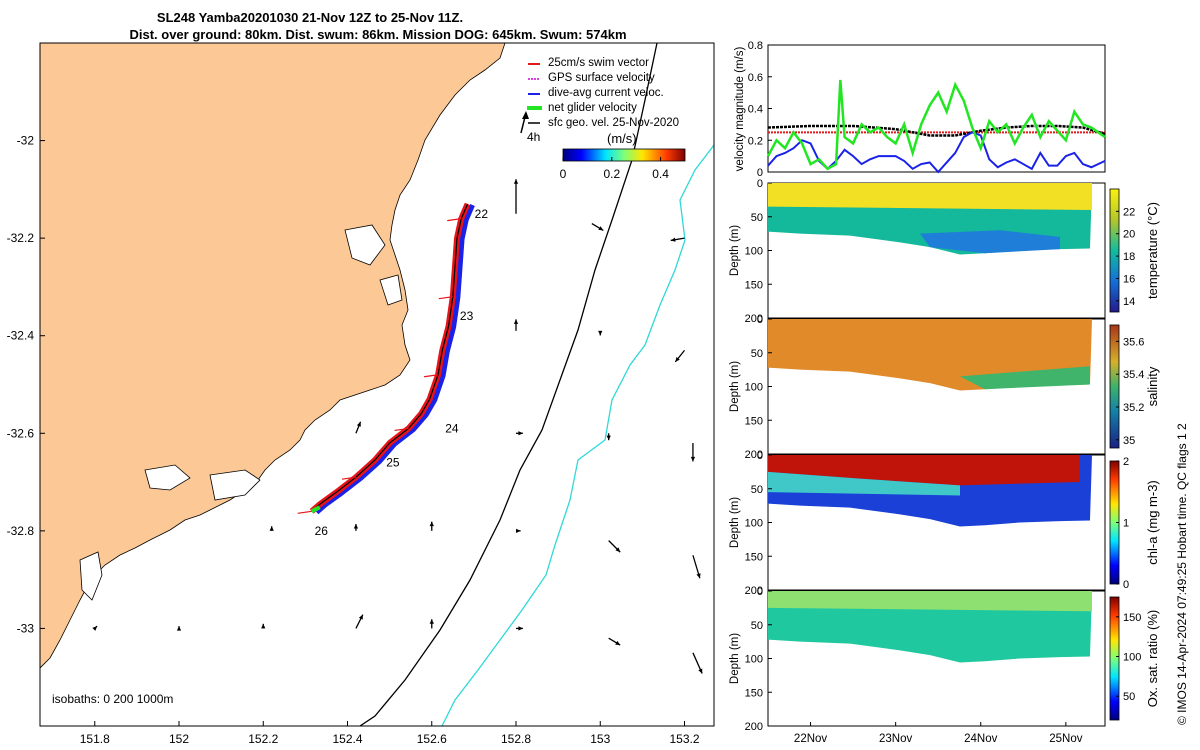 The height and width of the screenshot is (750, 1200). What do you see at coordinates (1126, 462) in the screenshot?
I see `colorbar-tick-label: 2` at bounding box center [1126, 462].